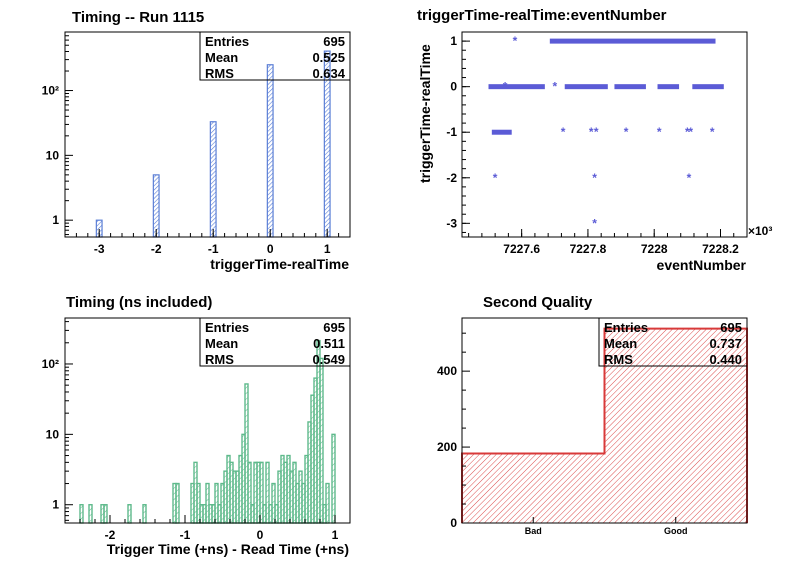  I want to click on panel2-point-0: *, so click(515, 41).